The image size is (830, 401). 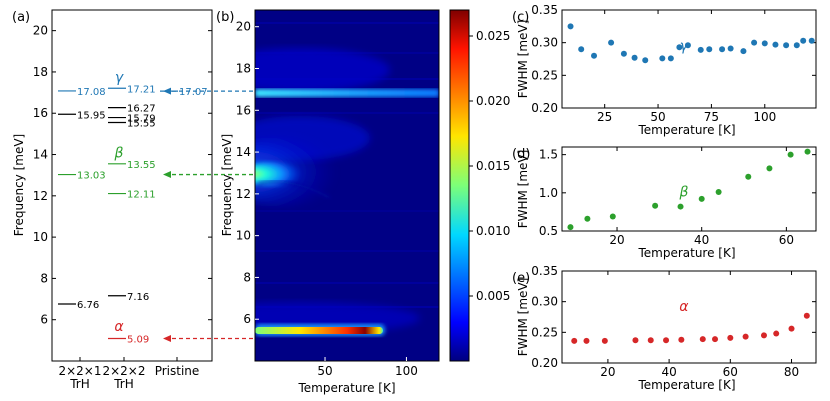 I want to click on ytick-label: 0.20, so click(x=544, y=363).